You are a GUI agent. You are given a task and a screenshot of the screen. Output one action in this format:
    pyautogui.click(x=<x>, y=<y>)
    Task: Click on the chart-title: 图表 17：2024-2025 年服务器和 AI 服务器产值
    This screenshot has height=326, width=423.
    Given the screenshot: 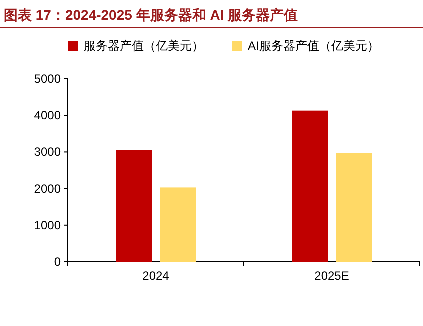 What is the action you would take?
    pyautogui.click(x=151, y=15)
    